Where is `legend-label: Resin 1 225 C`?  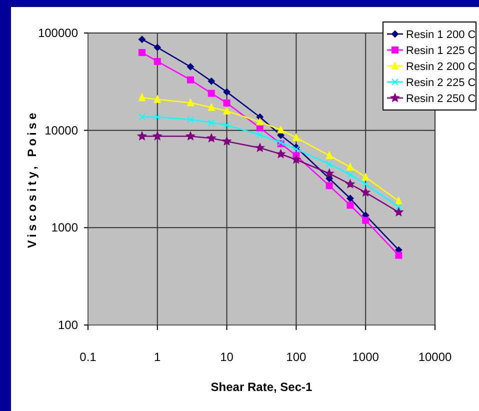 legend-label: Resin 1 225 C is located at coordinates (441, 51).